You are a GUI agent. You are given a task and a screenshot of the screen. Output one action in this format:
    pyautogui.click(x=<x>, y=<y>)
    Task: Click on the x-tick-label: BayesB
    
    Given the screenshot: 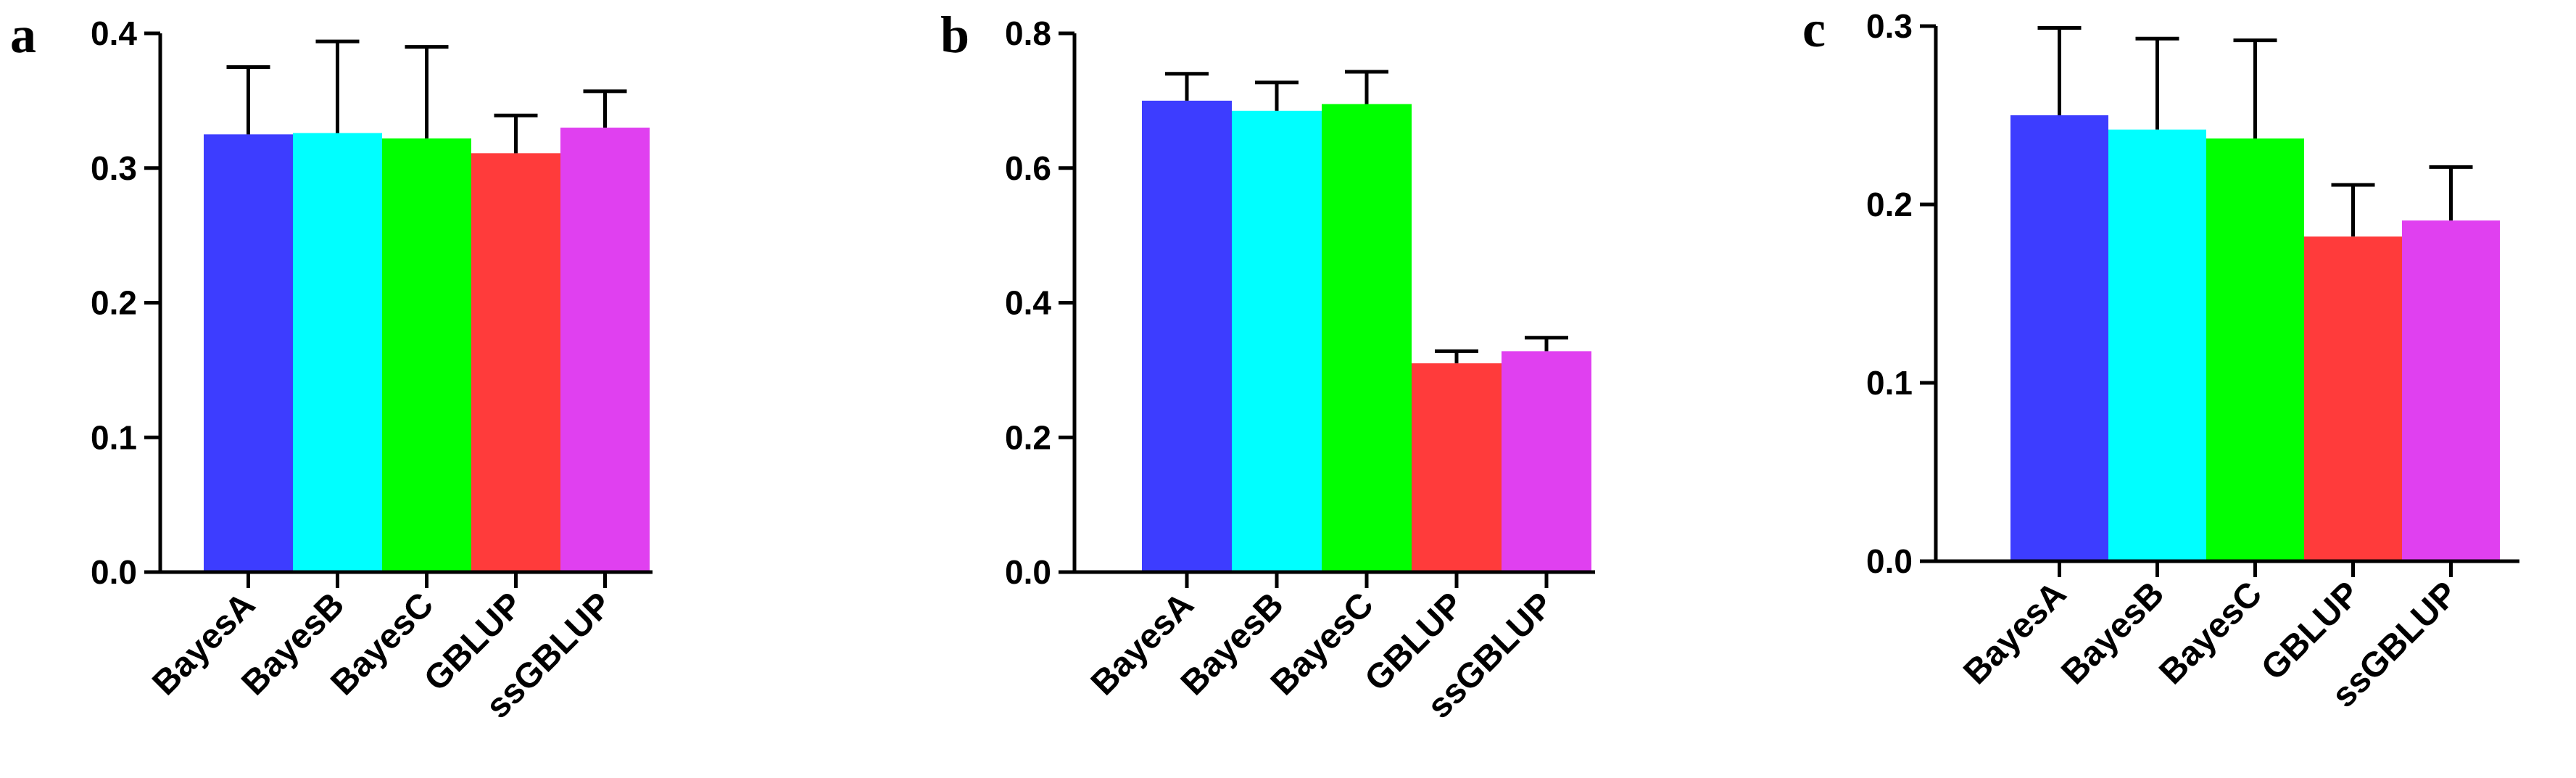 What is the action you would take?
    pyautogui.click(x=2113, y=633)
    